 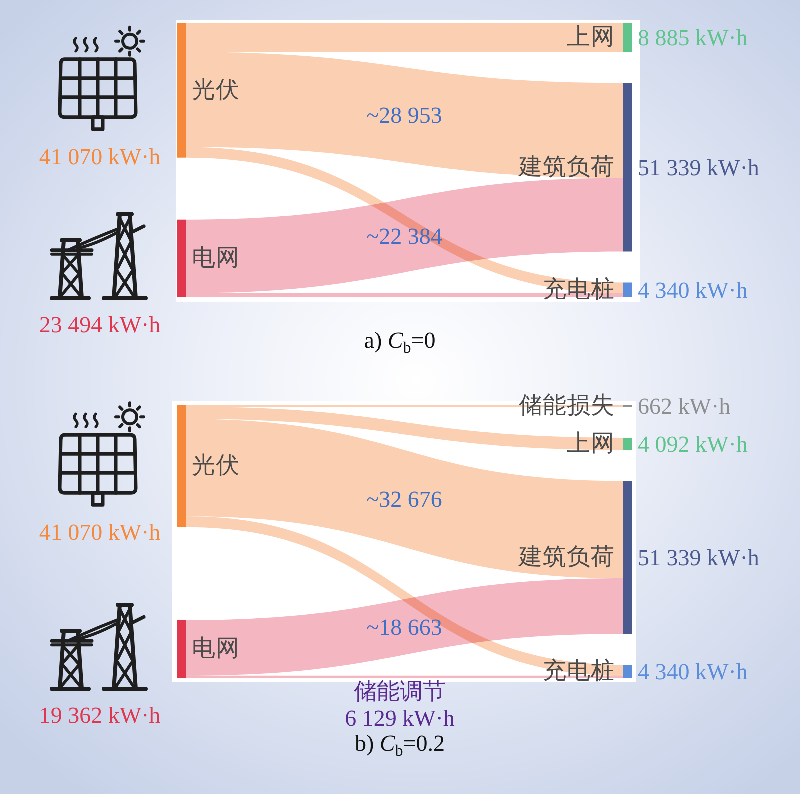 I want to click on data-label: 4 092 kW·h, so click(x=693, y=444).